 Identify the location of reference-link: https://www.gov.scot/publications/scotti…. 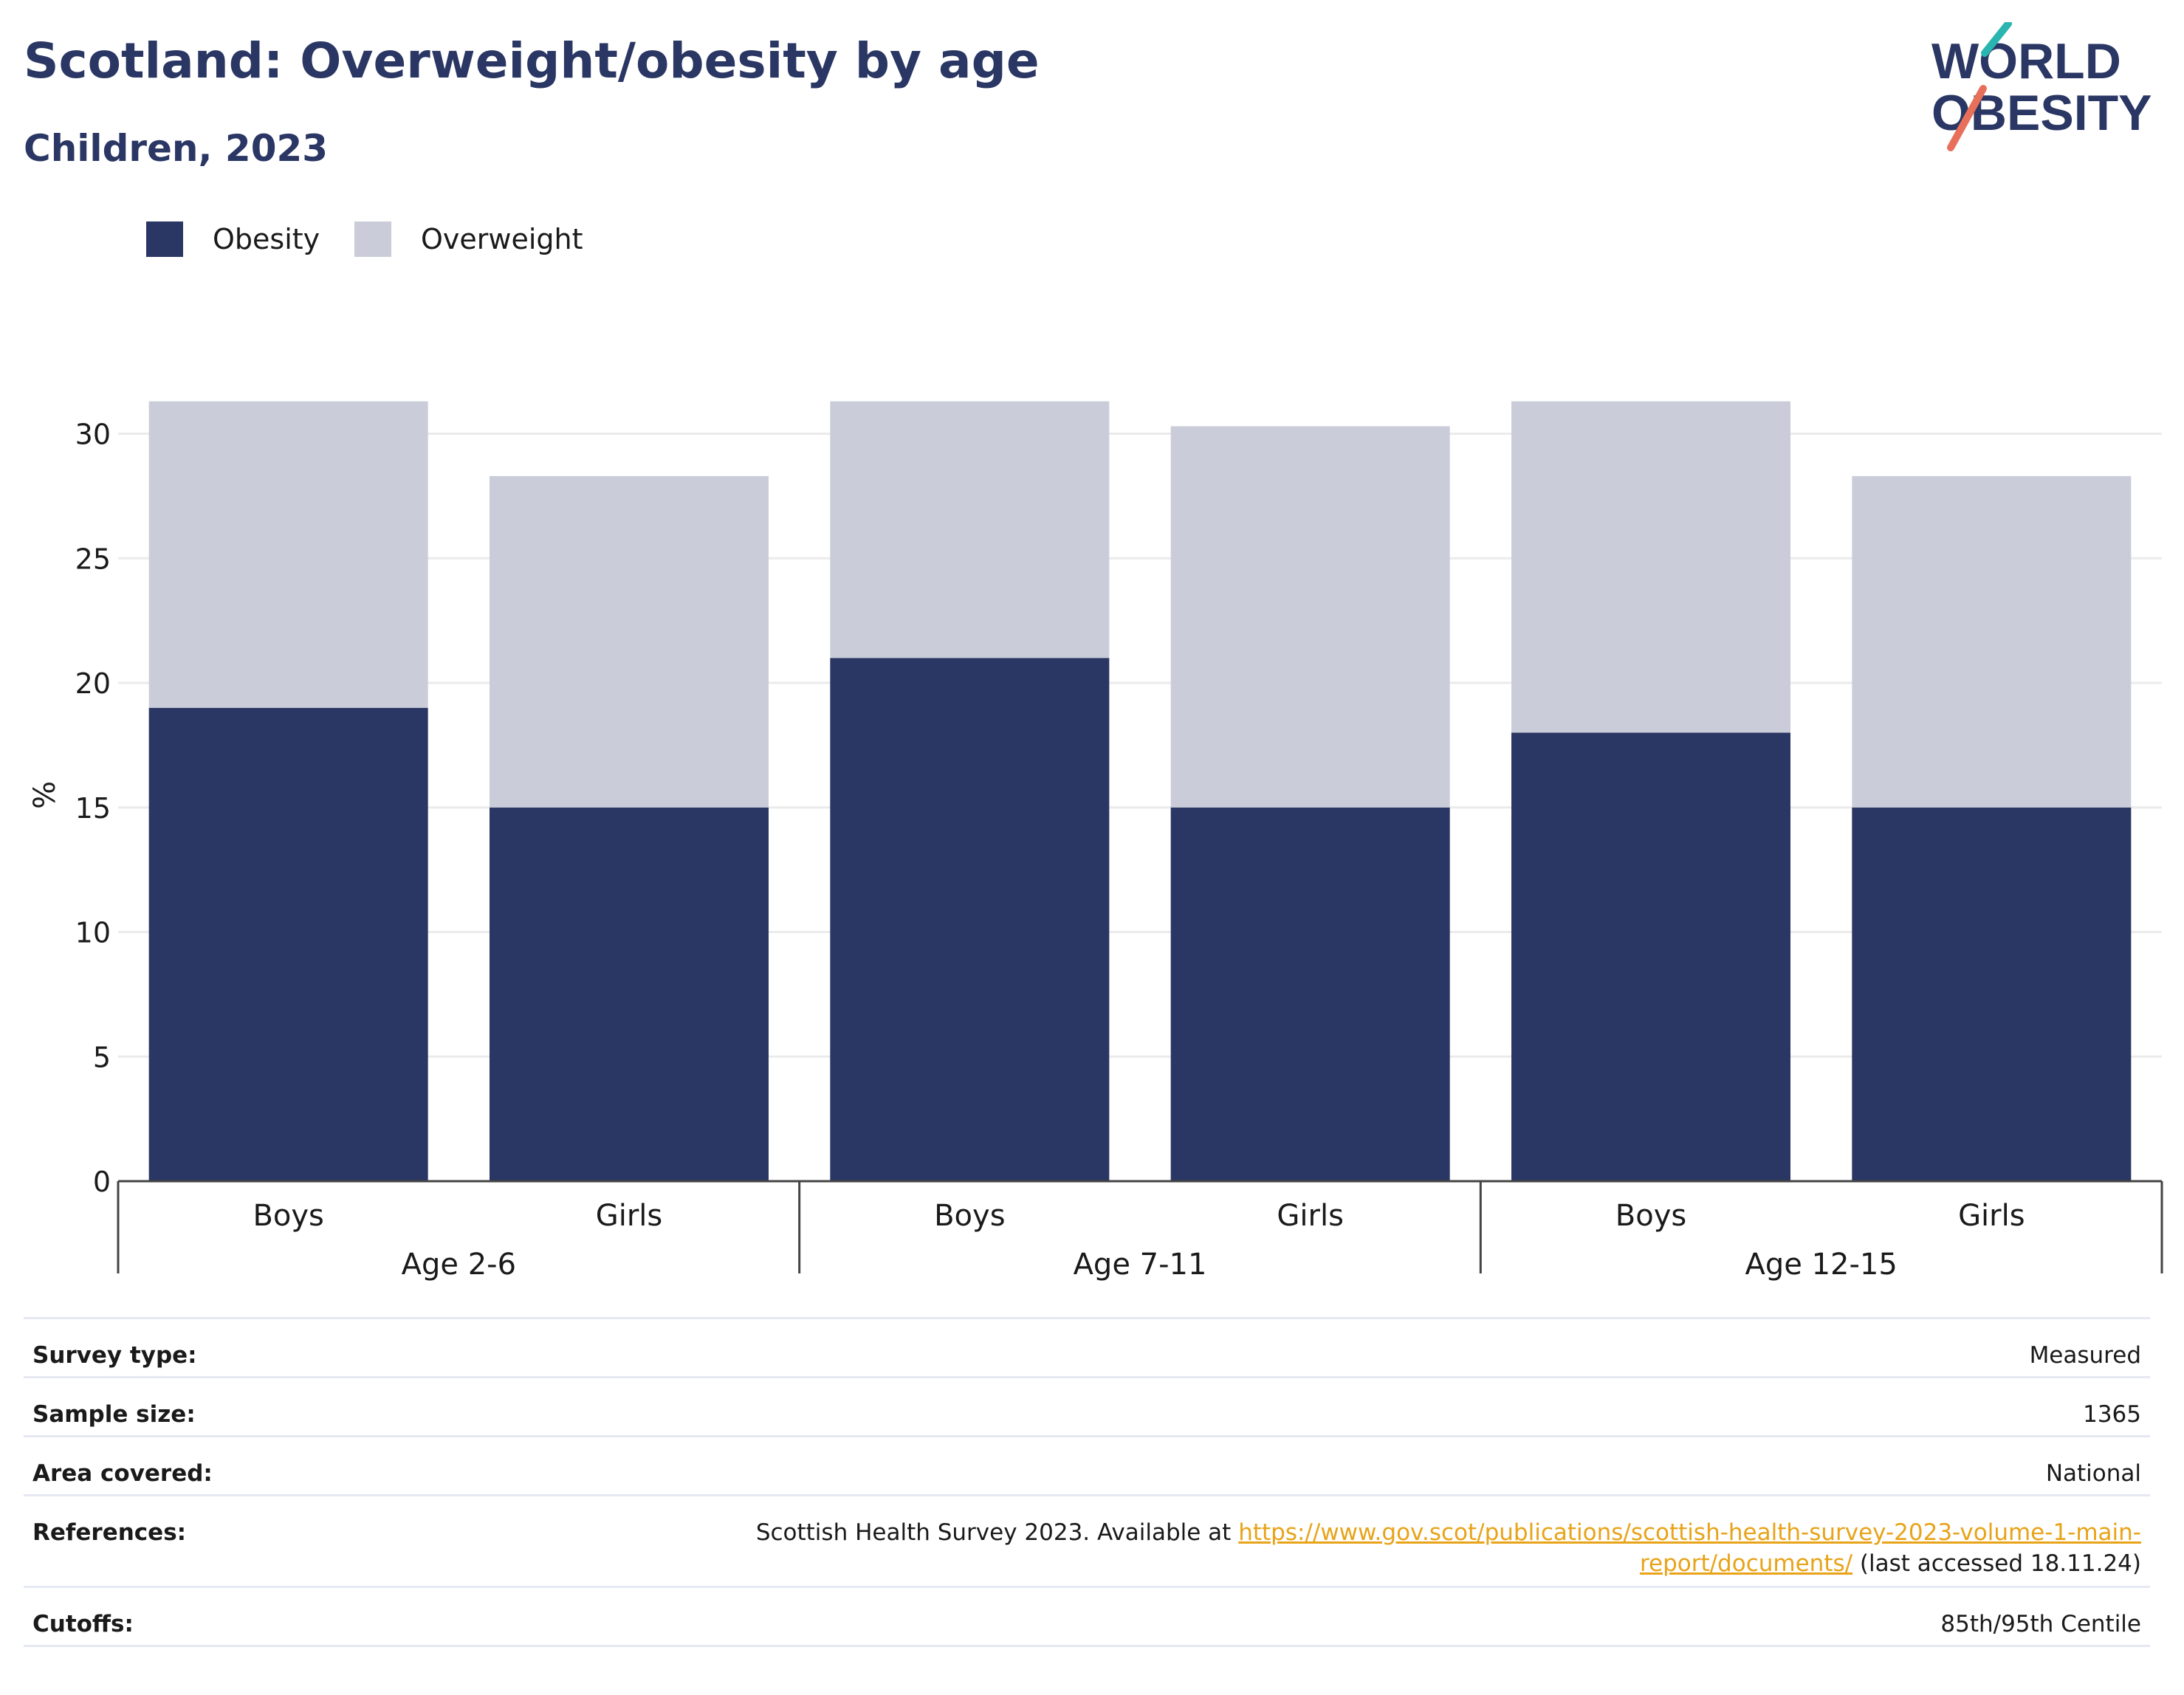
(1689, 1533).